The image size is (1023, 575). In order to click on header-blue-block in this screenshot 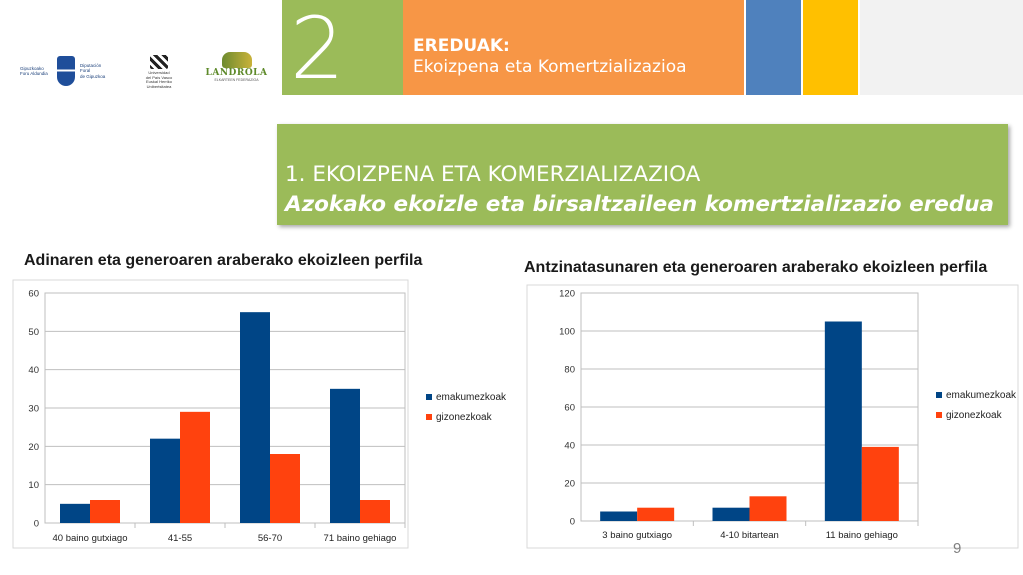, I will do `click(773, 47)`.